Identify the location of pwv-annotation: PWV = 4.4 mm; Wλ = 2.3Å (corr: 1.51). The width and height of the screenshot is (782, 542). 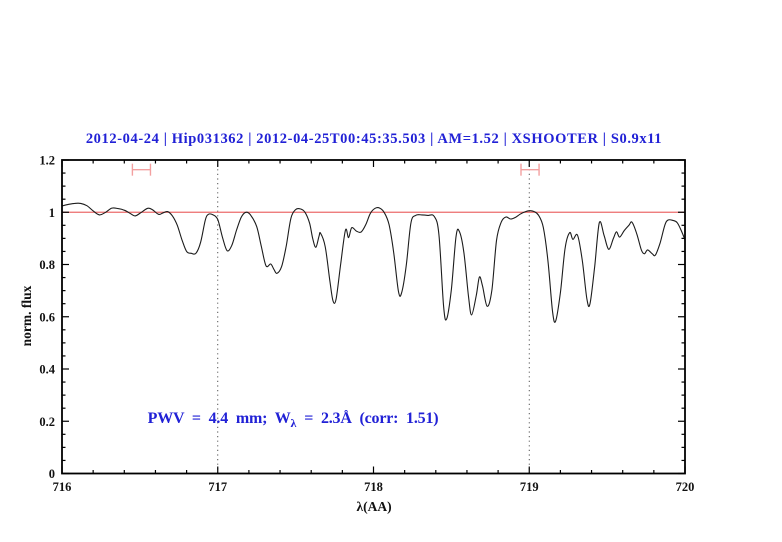
(293, 420).